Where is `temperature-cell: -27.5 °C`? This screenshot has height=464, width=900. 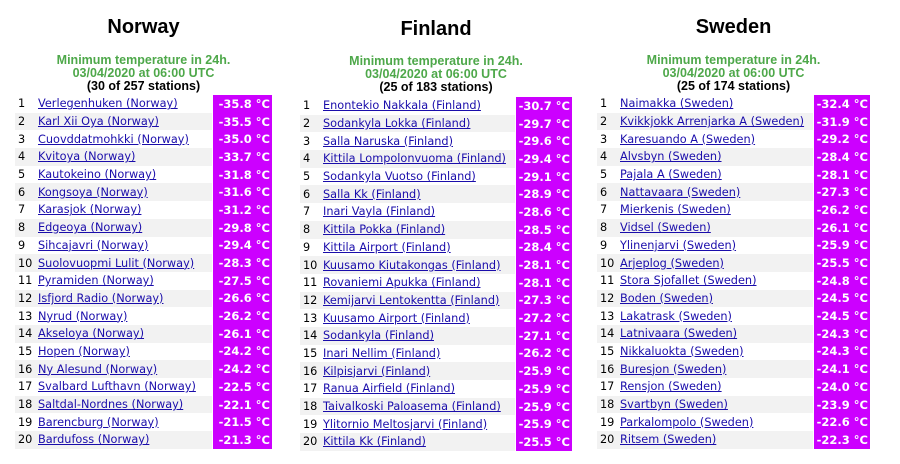
temperature-cell: -27.5 °C is located at coordinates (242, 280).